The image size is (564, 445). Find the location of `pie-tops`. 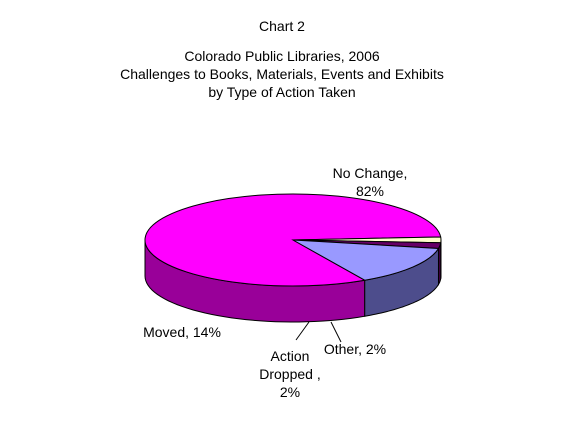

pie-tops is located at coordinates (293, 240).